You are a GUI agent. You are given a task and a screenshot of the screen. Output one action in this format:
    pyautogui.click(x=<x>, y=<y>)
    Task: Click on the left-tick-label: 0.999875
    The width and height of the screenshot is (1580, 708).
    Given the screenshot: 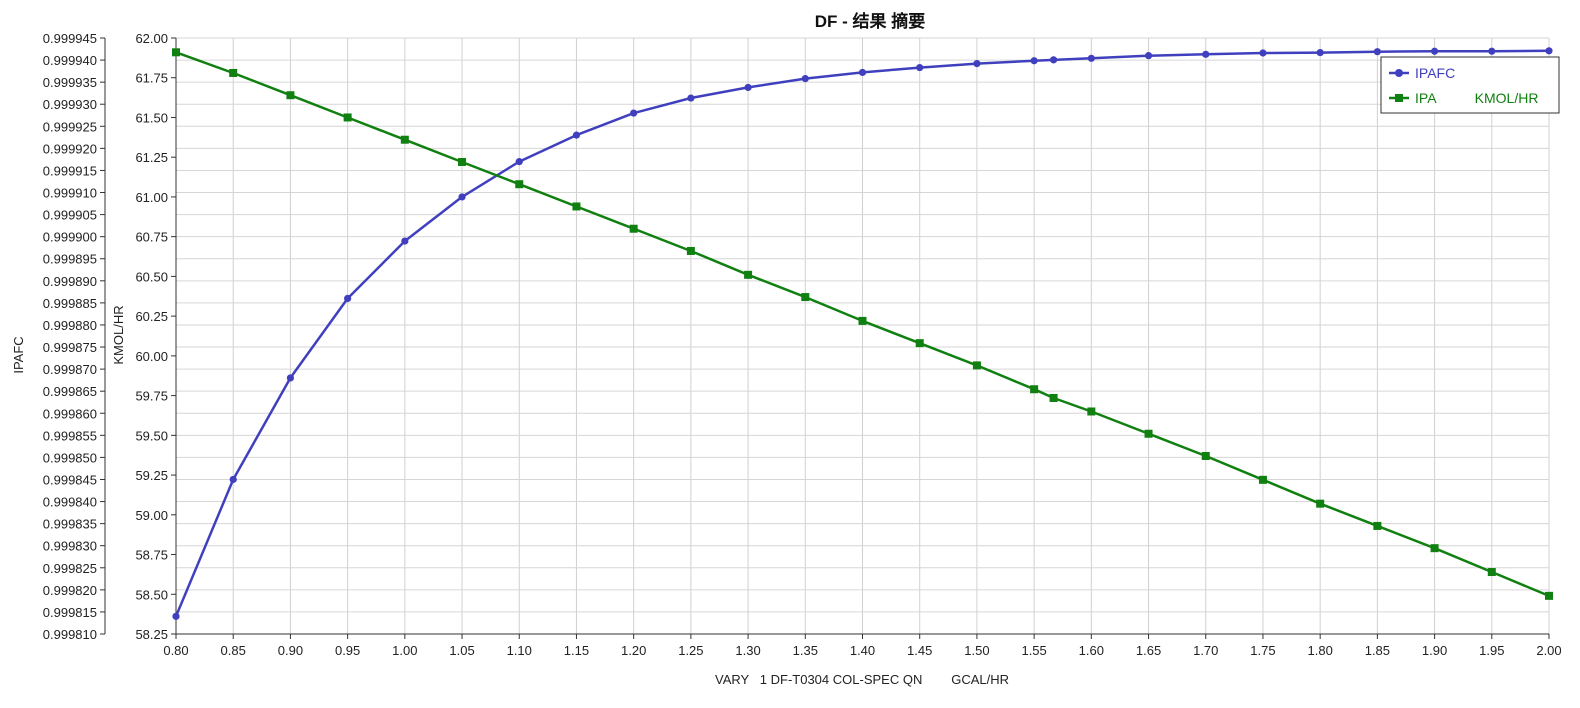 What is the action you would take?
    pyautogui.click(x=70, y=347)
    